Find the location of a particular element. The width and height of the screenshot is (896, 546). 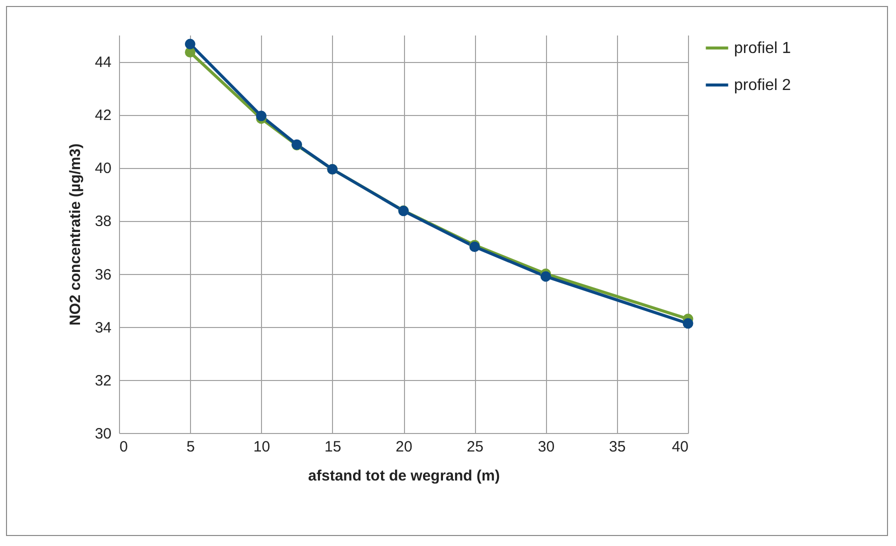

y-tick-label: 34 is located at coordinates (103, 327).